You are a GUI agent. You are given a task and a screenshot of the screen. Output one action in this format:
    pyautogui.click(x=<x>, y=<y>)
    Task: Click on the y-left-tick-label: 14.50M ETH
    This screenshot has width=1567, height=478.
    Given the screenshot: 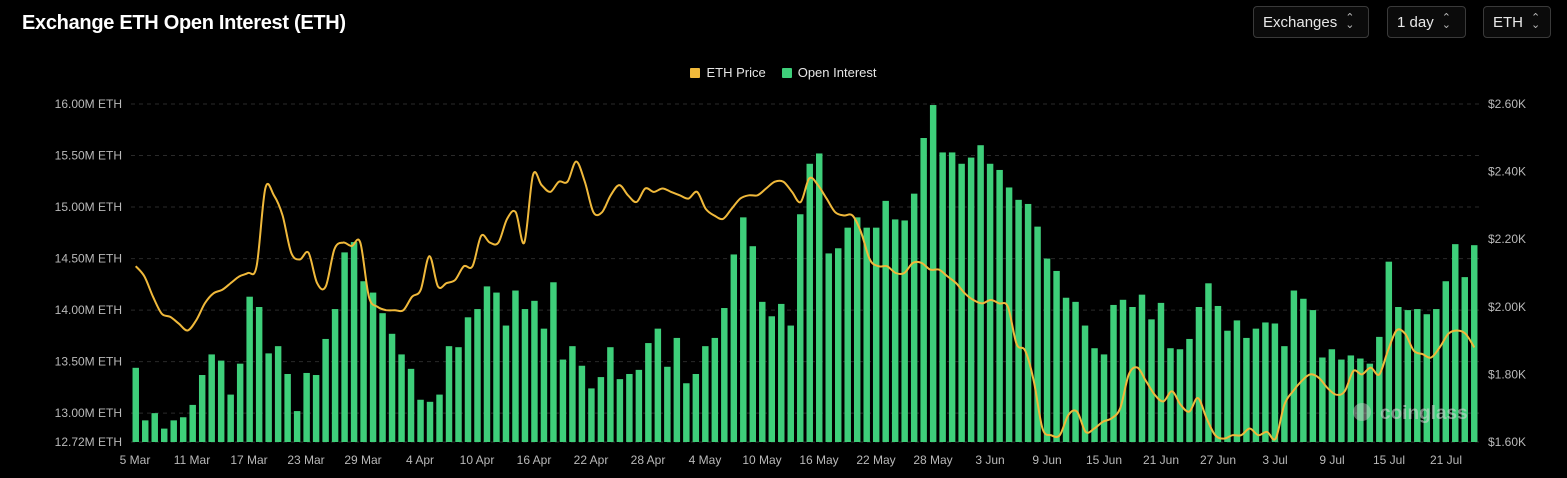 What is the action you would take?
    pyautogui.click(x=88, y=259)
    